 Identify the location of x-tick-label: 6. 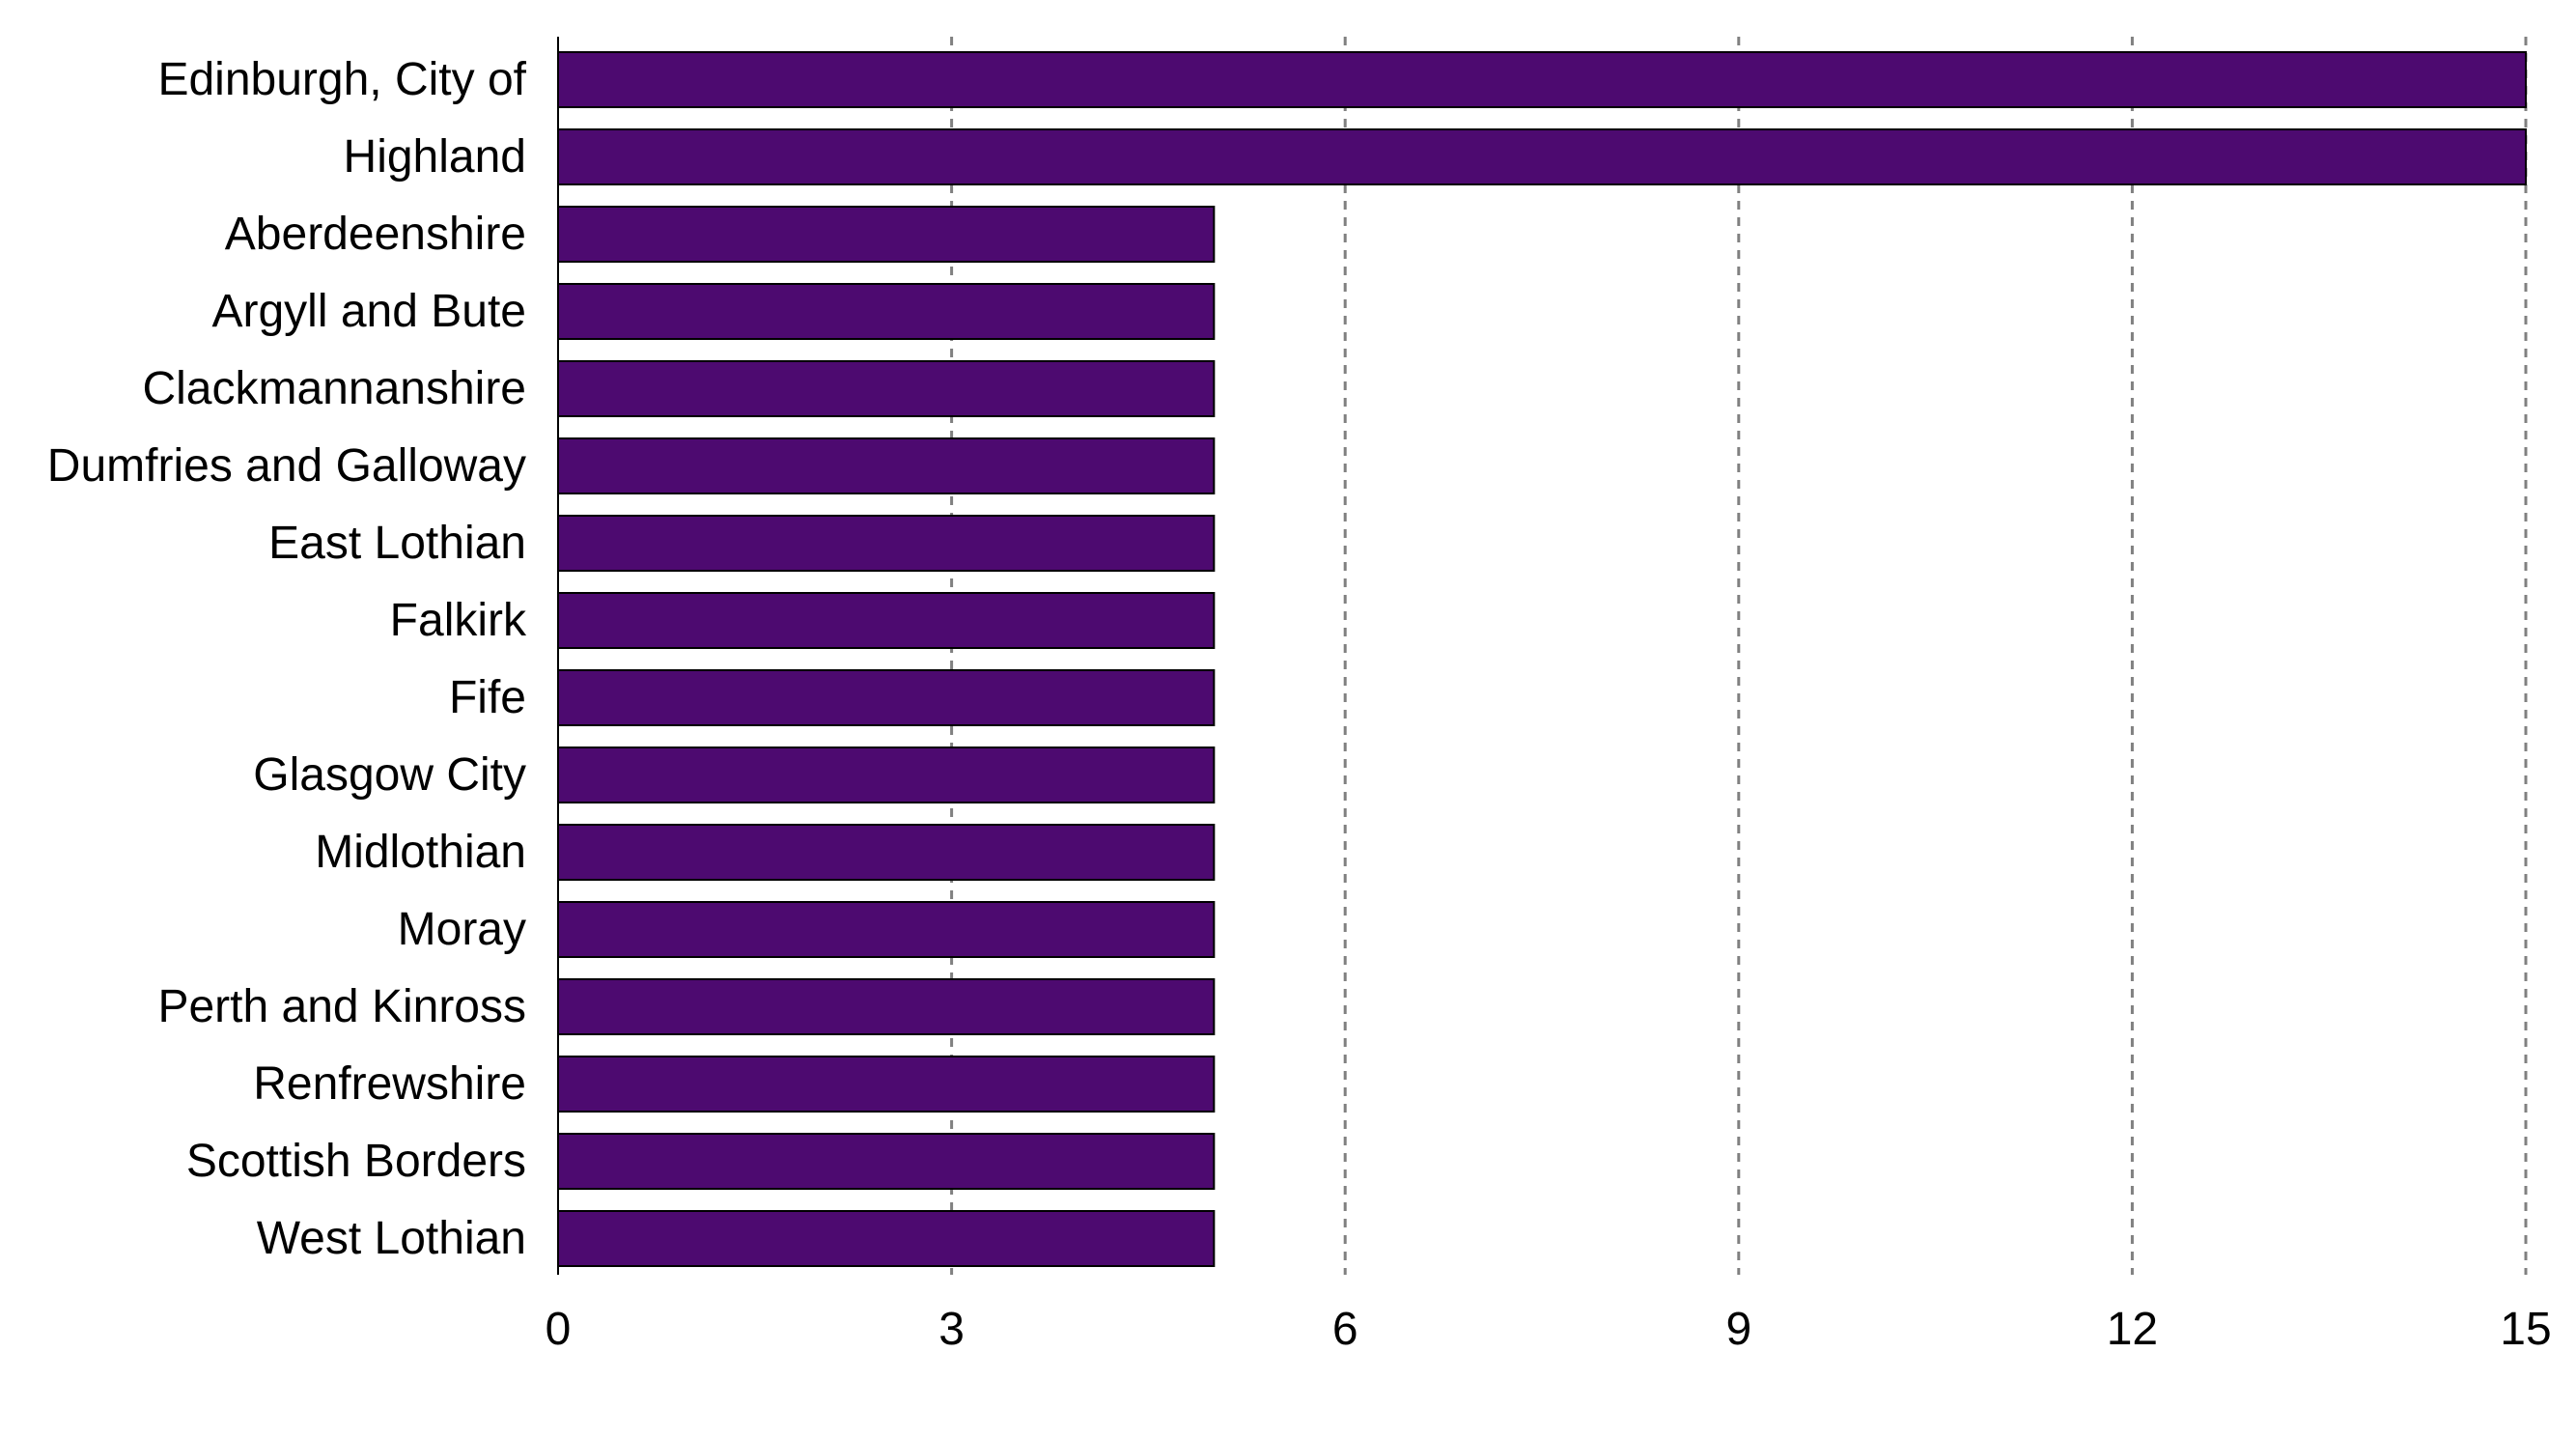
(1345, 1329).